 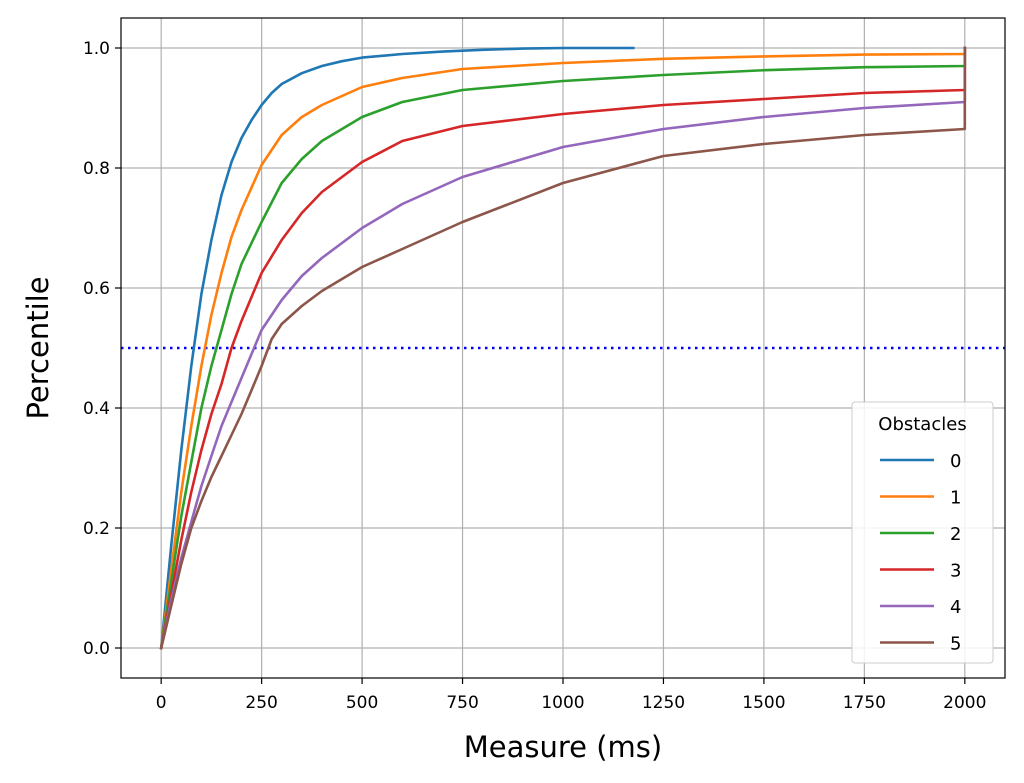 What do you see at coordinates (864, 703) in the screenshot?
I see `x-tick-label: 1750` at bounding box center [864, 703].